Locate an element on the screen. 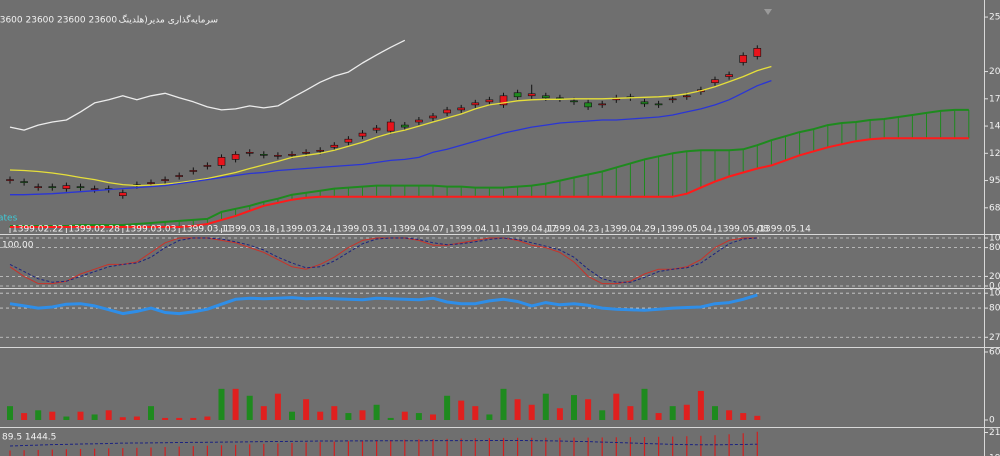 Image resolution: width=1000 pixels, height=456 pixels. y-tick-label: 198 is located at coordinates (994, 455).